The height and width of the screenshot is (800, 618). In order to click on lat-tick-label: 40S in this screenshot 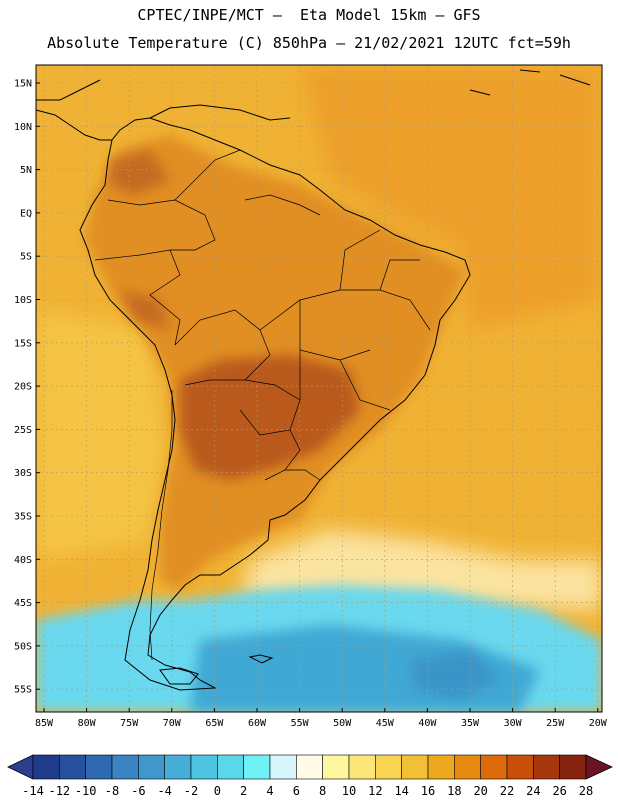, I will do `click(23, 560)`.